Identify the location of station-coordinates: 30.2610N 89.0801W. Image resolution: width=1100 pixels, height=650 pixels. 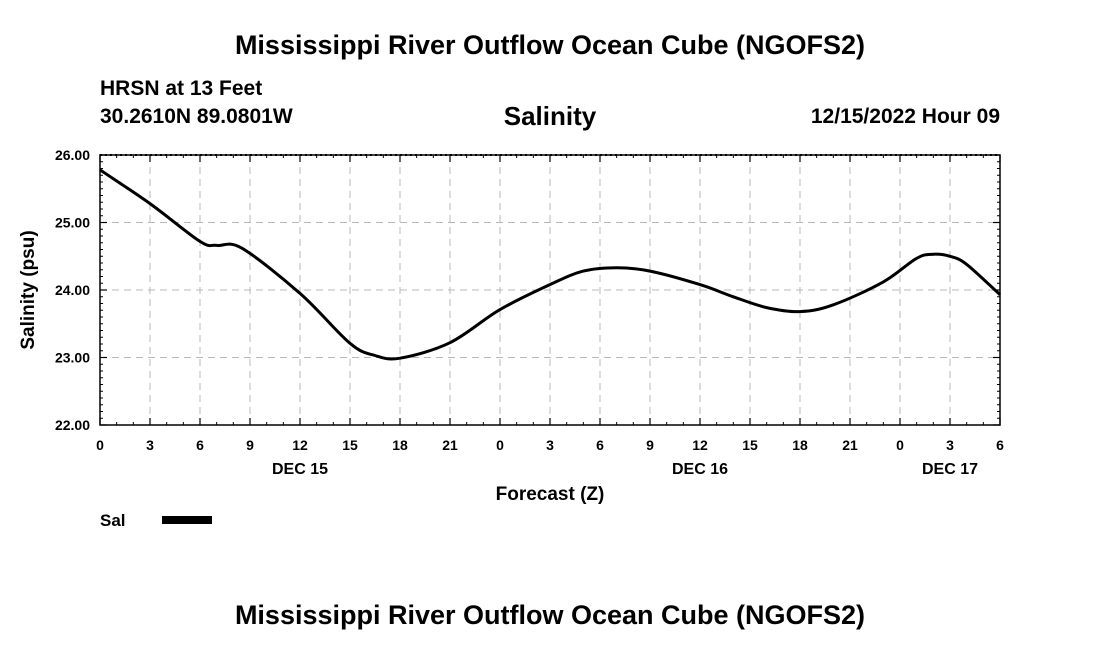
(196, 116).